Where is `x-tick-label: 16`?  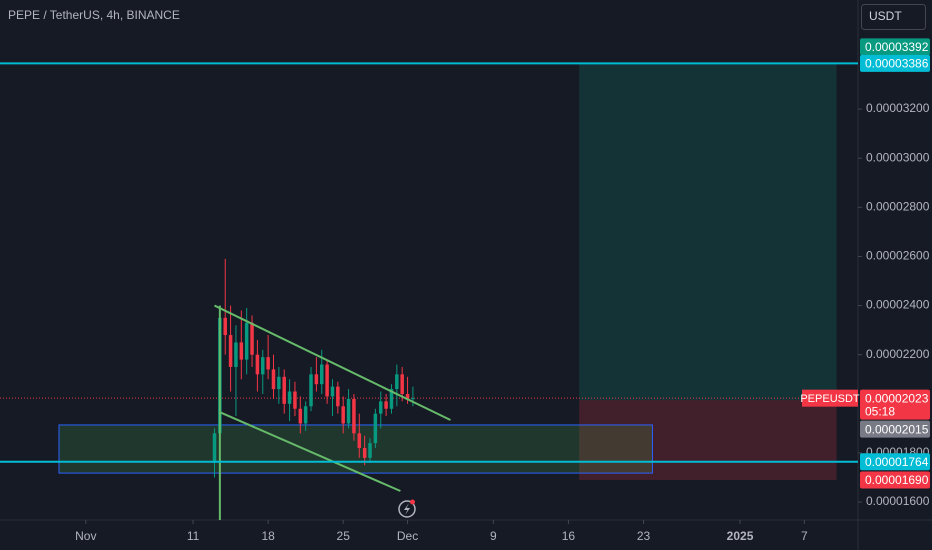
x-tick-label: 16 is located at coordinates (569, 536).